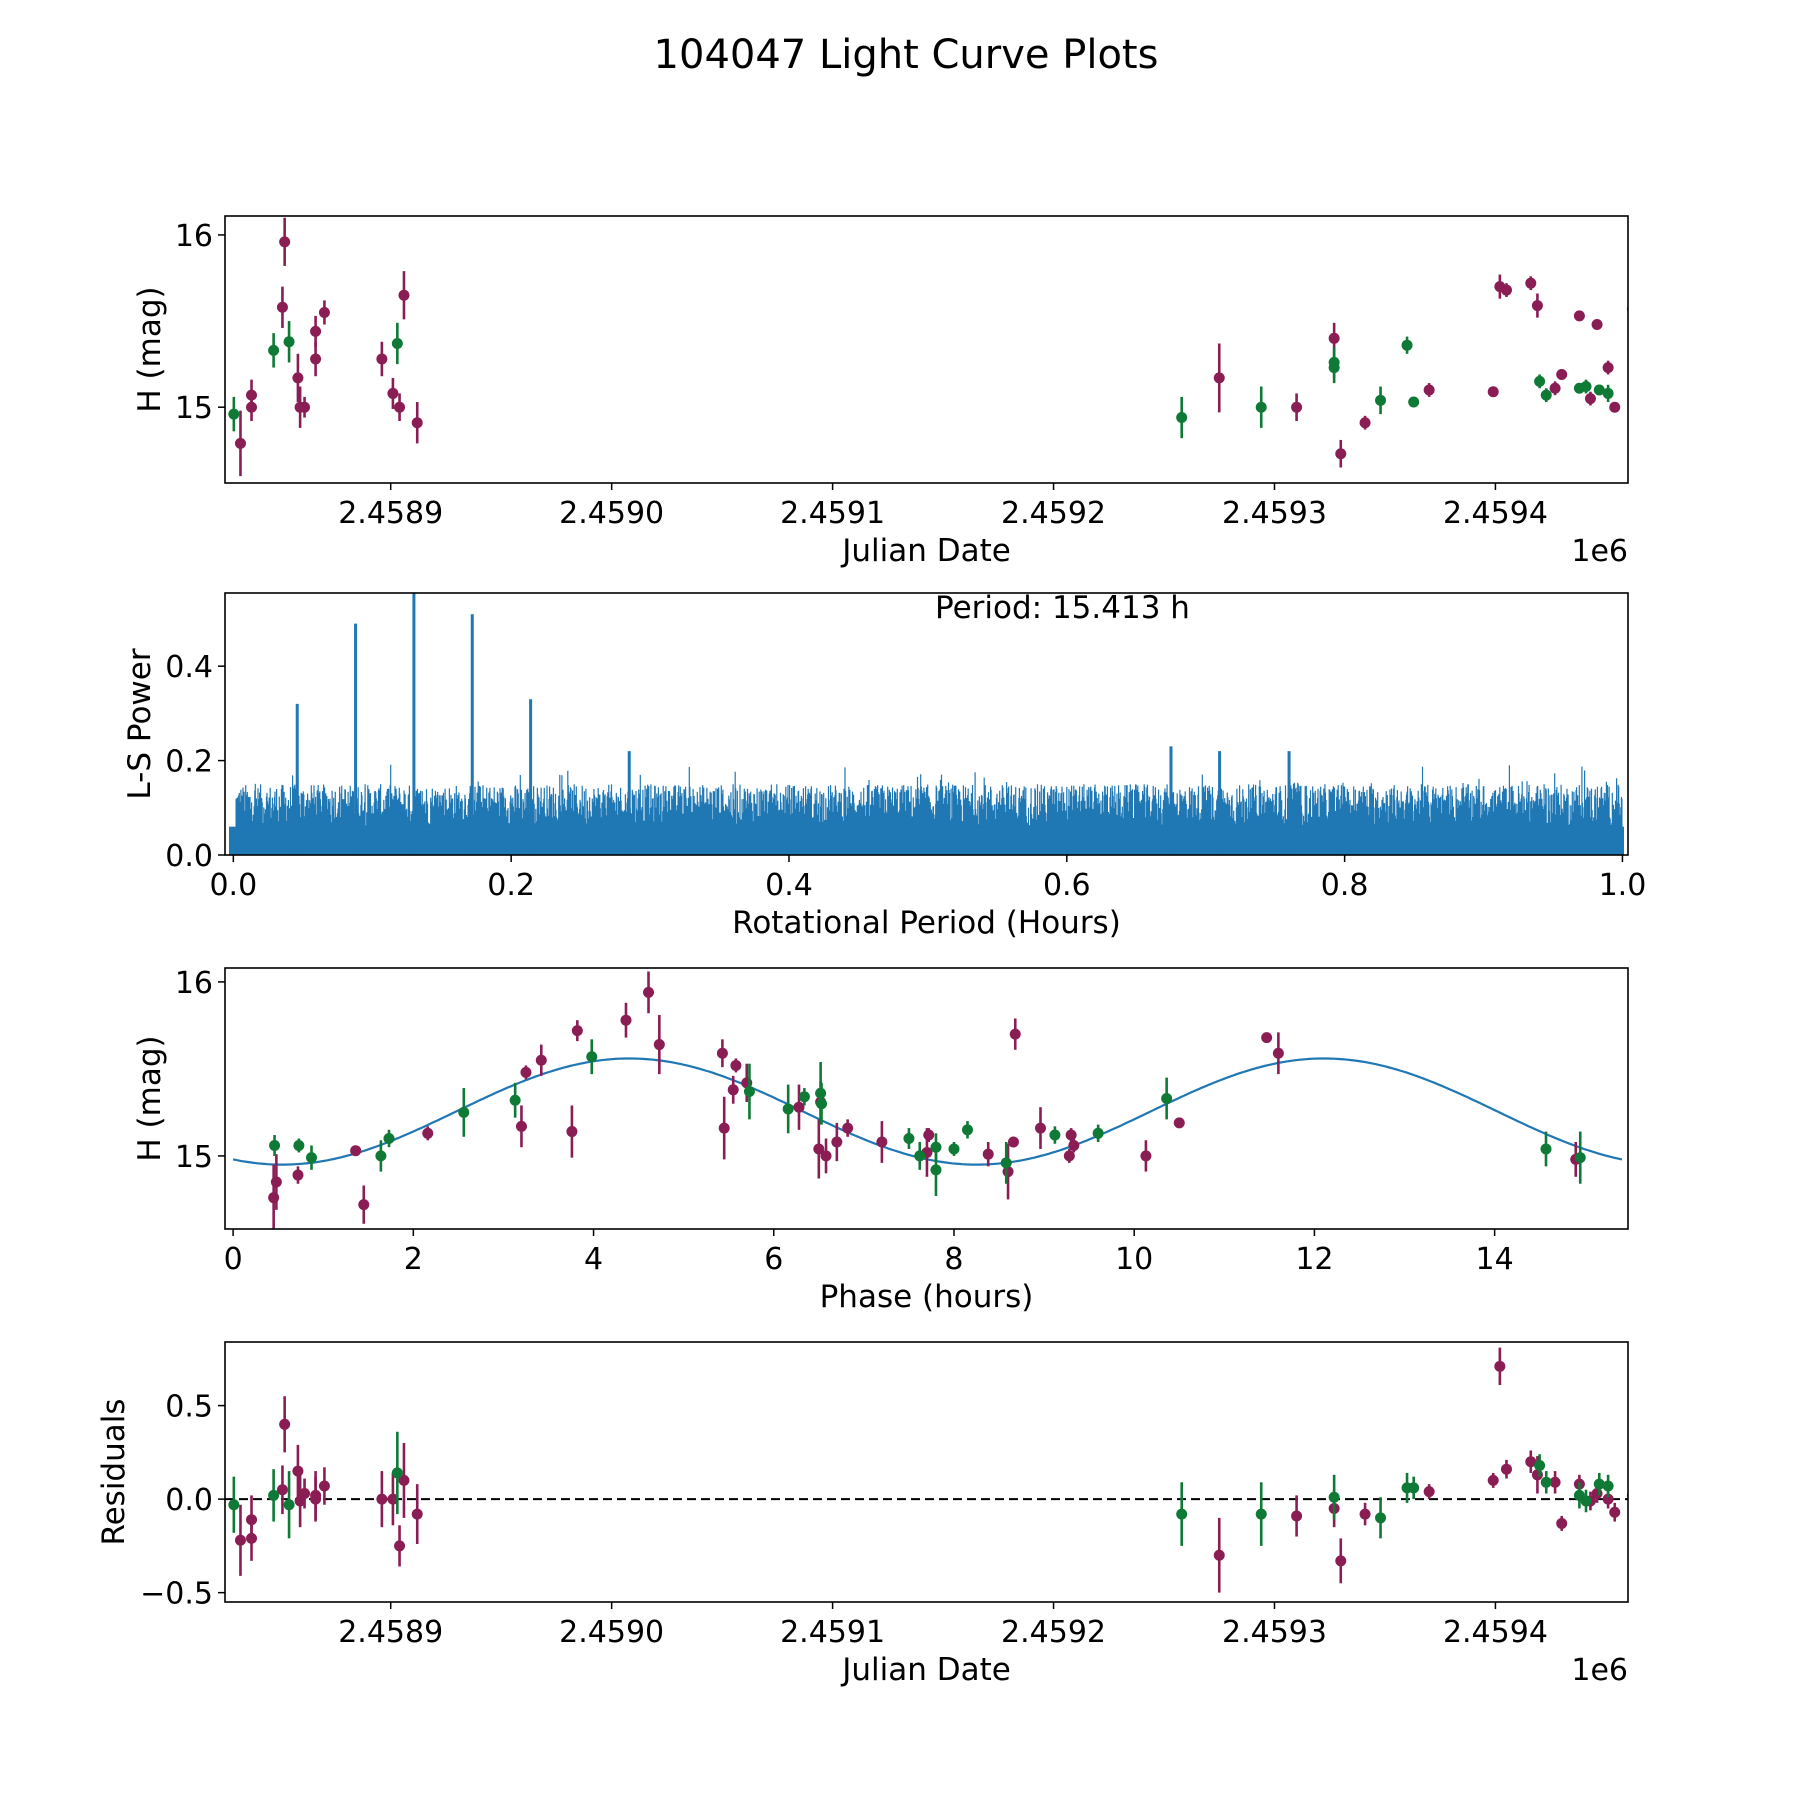 This screenshot has width=1800, height=1800. I want to click on y-axis-label: H (mag), so click(150, 349).